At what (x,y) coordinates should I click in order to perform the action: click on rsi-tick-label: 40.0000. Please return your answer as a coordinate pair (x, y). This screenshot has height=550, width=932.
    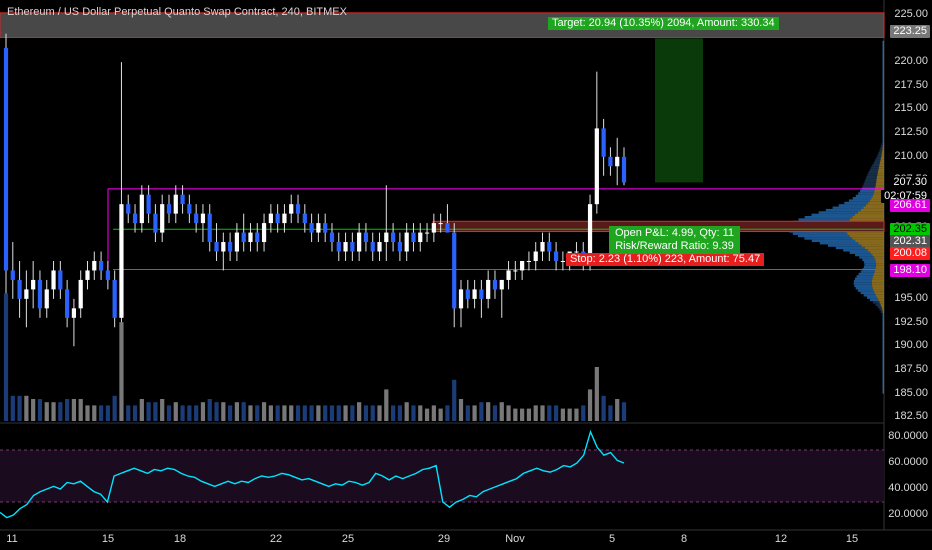
    Looking at the image, I should click on (908, 488).